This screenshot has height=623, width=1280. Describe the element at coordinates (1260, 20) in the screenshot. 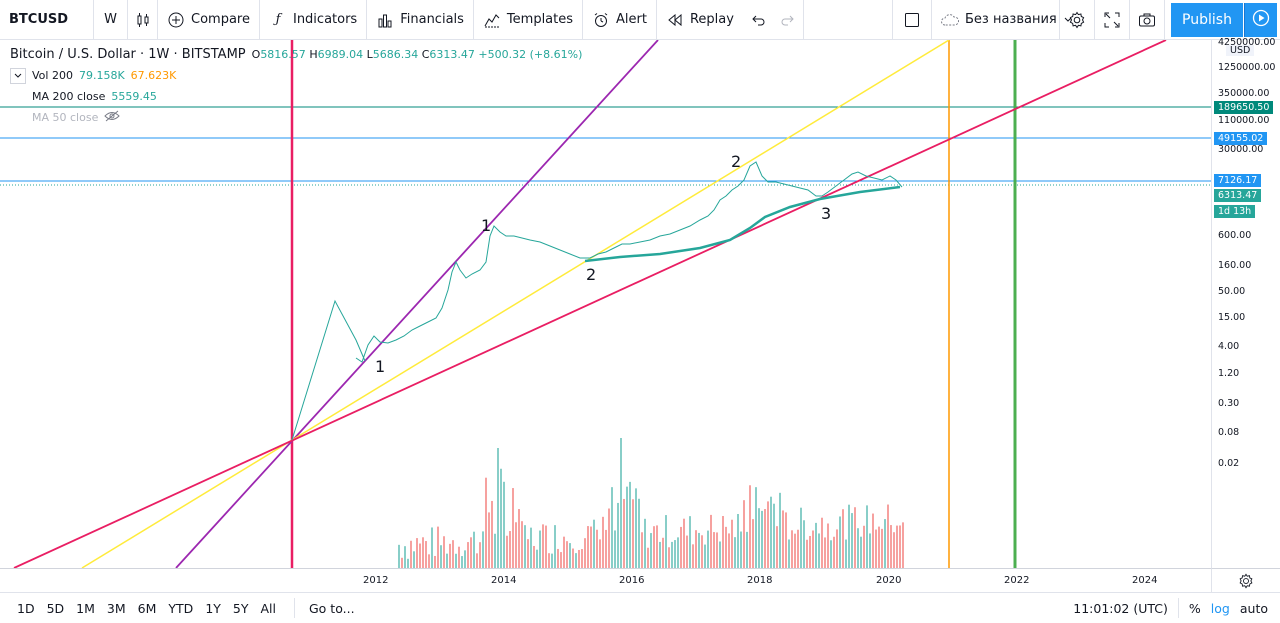

I see `publish-menu-button` at that location.